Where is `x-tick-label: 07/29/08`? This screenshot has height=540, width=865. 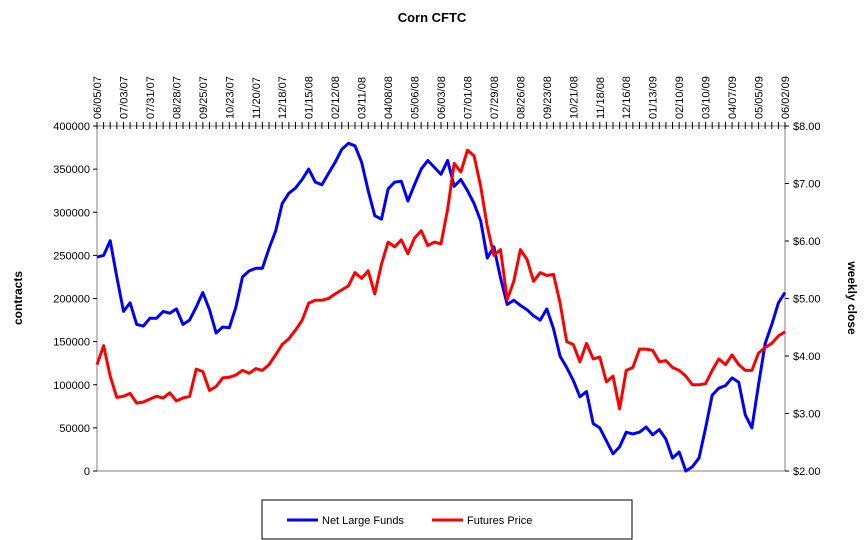 x-tick-label: 07/29/08 is located at coordinates (495, 97).